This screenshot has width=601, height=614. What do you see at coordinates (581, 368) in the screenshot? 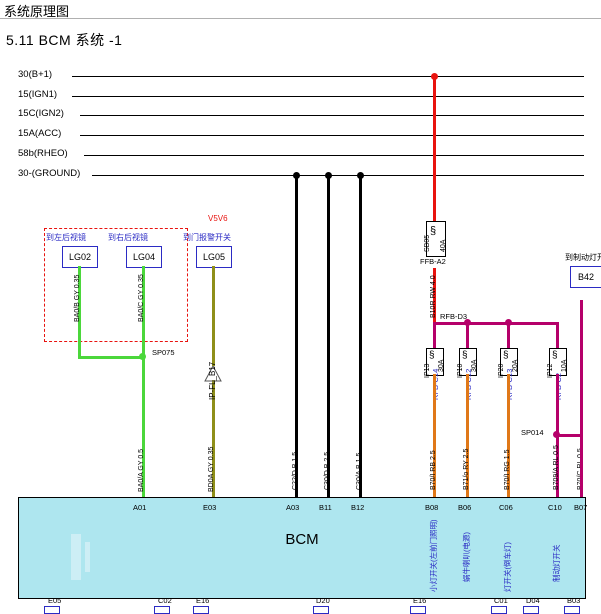
I see `b42-feed-wire` at bounding box center [581, 368].